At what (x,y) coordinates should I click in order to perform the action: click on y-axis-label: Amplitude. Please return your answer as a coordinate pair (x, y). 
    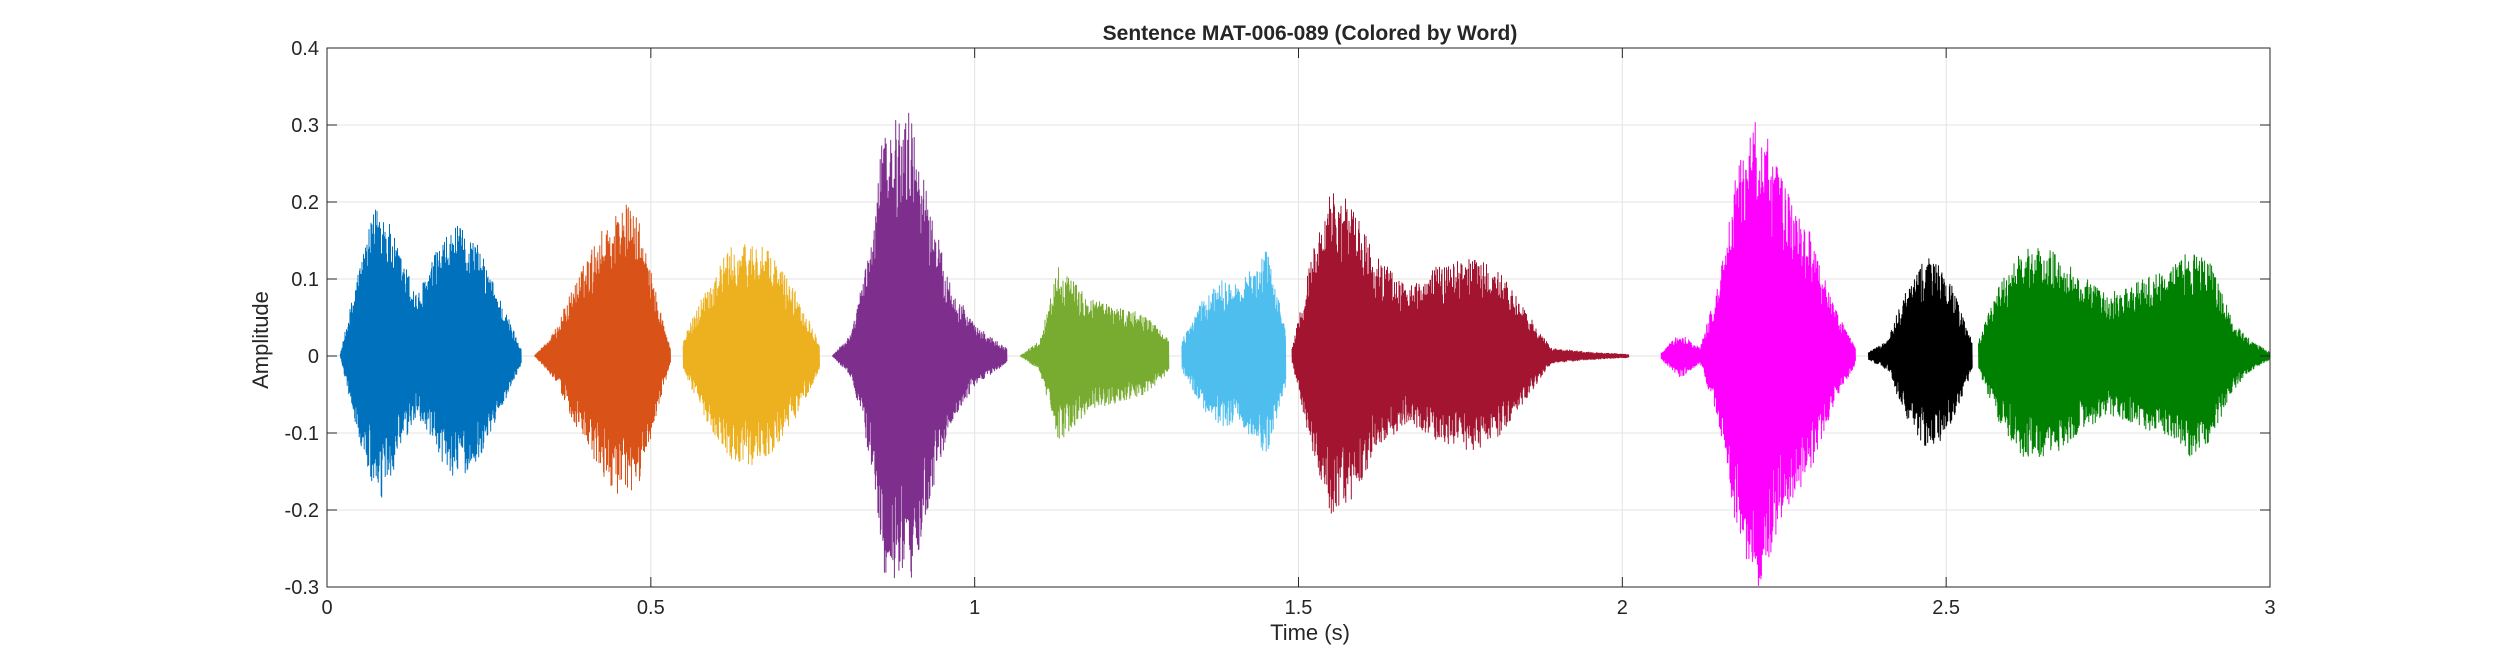
    Looking at the image, I should click on (260, 340).